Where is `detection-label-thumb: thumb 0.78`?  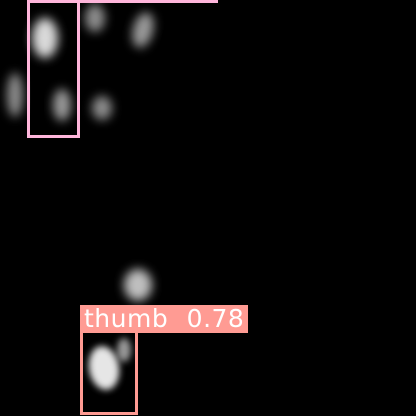 detection-label-thumb: thumb 0.78 is located at coordinates (164, 318).